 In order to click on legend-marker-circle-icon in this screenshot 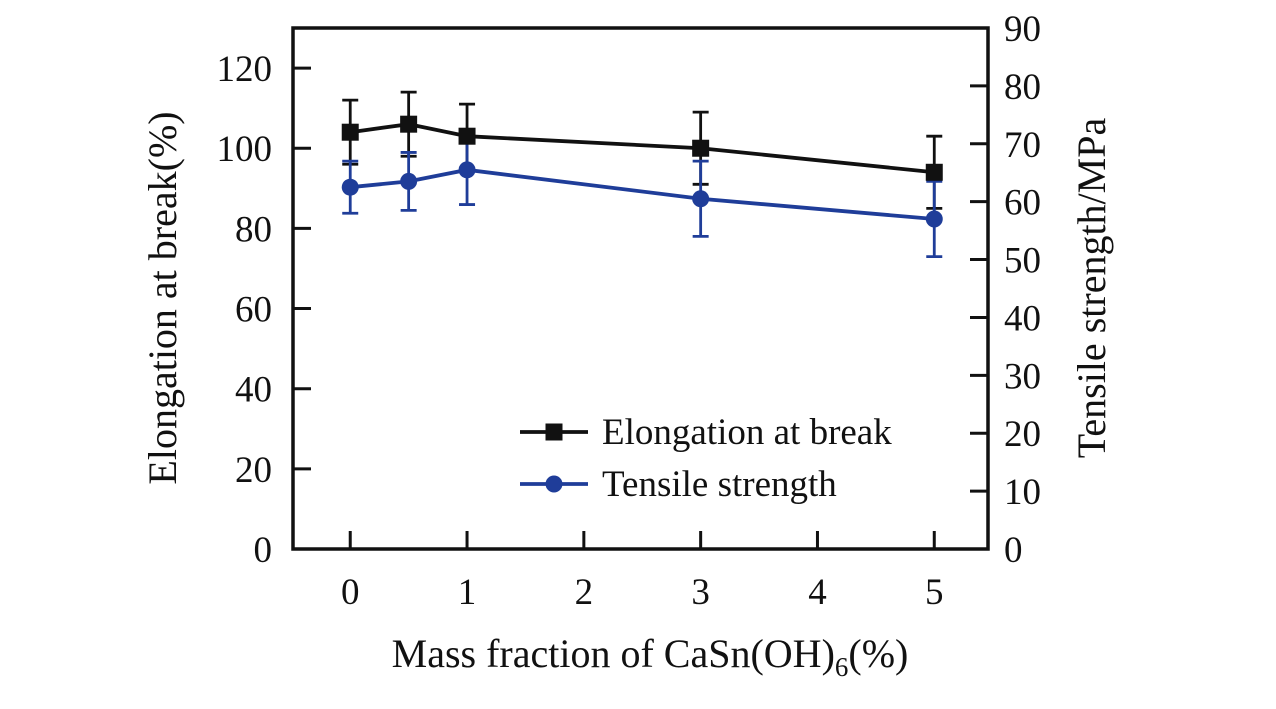, I will do `click(554, 484)`.